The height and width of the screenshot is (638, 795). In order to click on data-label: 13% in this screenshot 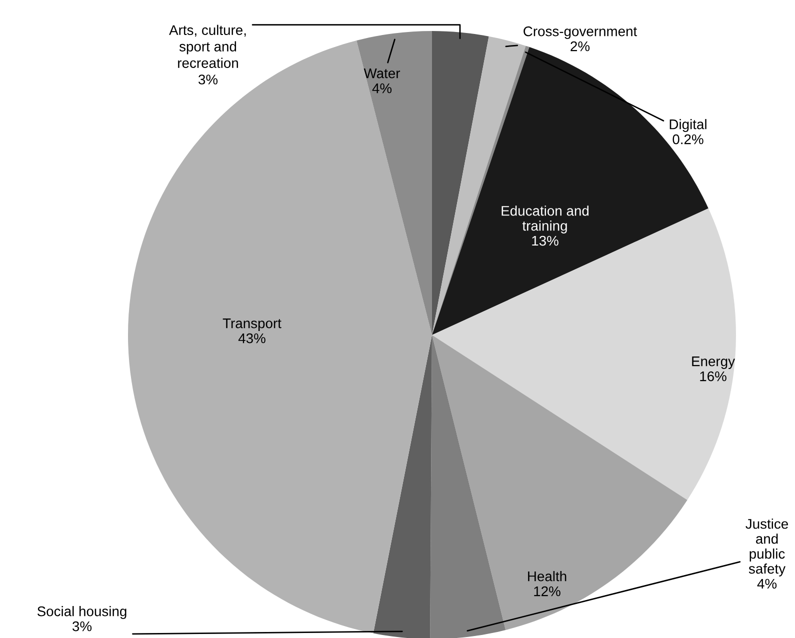, I will do `click(545, 241)`.